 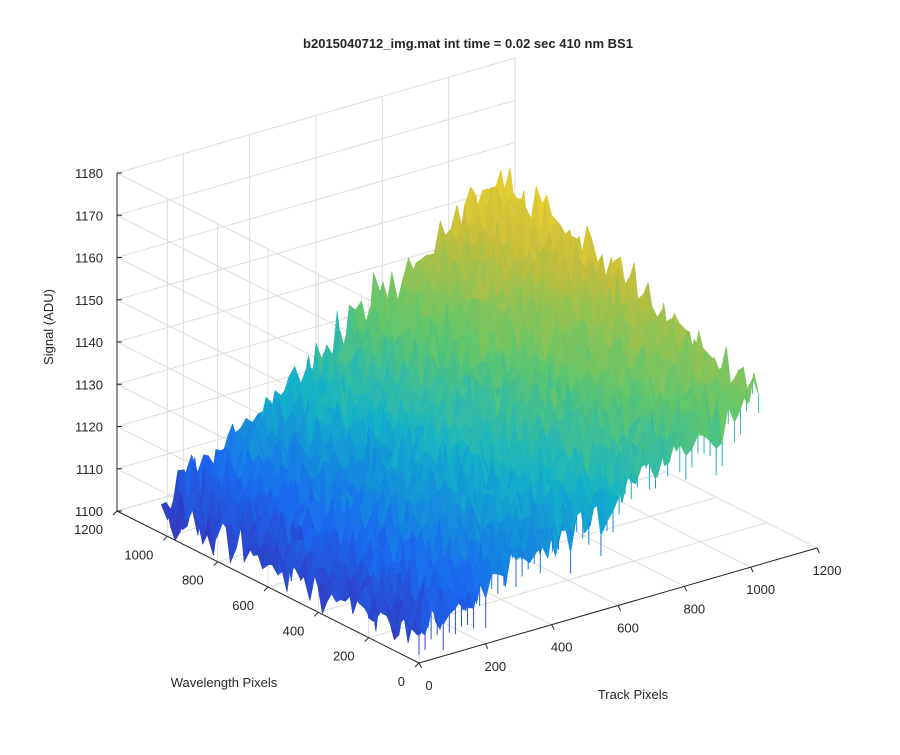 I want to click on z-tick-label: 1170, so click(x=89, y=215).